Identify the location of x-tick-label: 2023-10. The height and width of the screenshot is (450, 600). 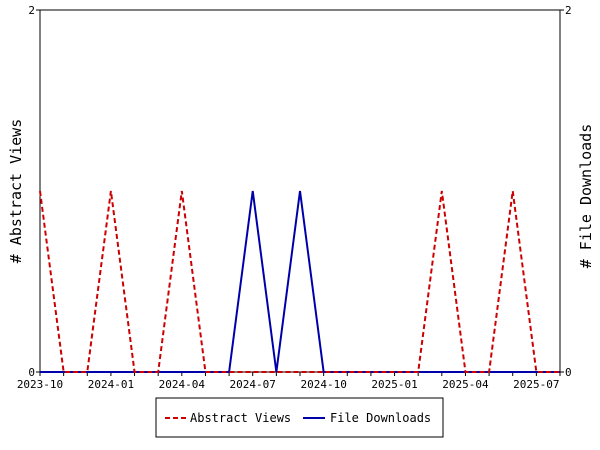
(40, 384).